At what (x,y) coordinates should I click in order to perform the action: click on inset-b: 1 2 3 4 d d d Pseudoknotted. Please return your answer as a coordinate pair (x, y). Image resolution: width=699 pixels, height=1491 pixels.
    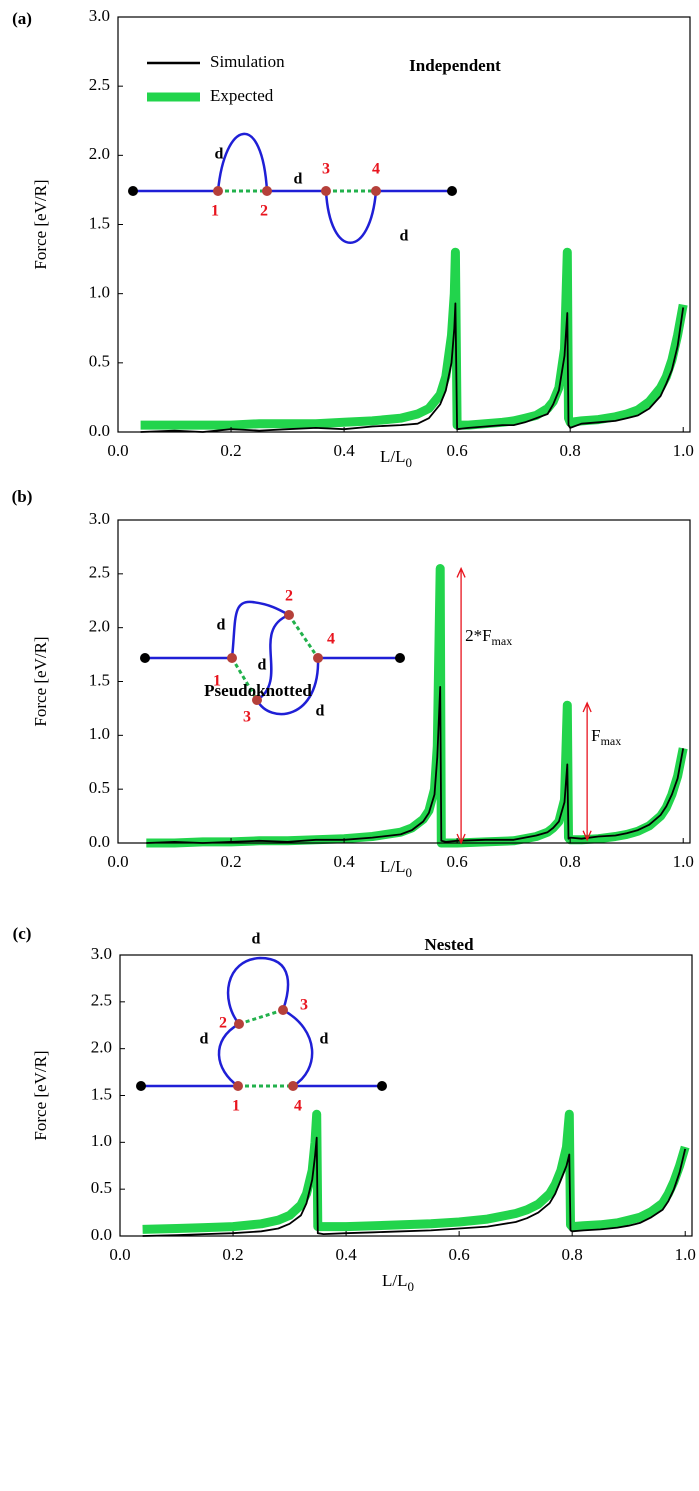
    Looking at the image, I should click on (272, 657).